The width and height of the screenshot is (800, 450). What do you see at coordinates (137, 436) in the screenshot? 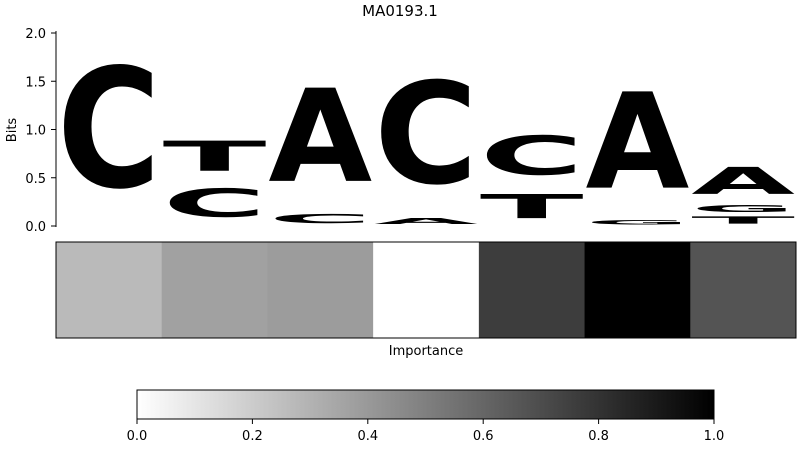
I see `colorbar-tick-label: 0.0` at bounding box center [137, 436].